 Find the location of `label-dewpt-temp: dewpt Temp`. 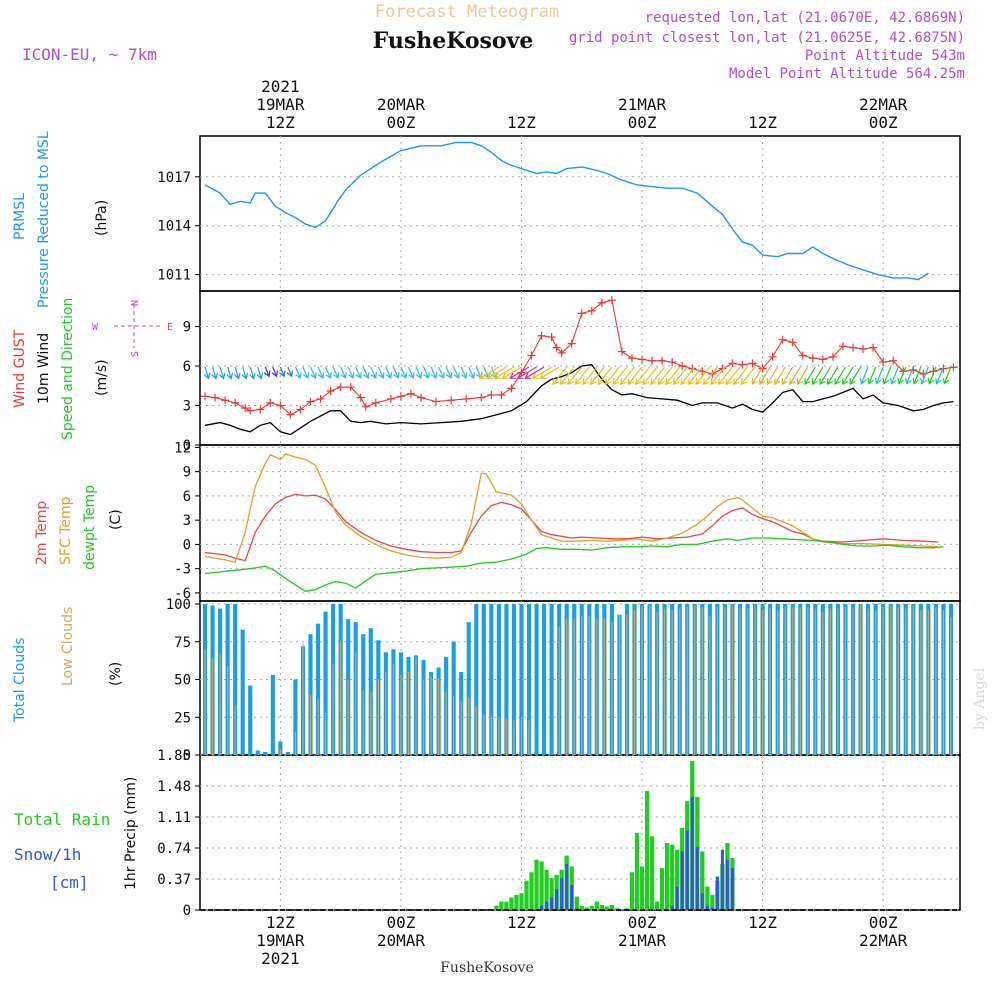

label-dewpt-temp: dewpt Temp is located at coordinates (90, 527).